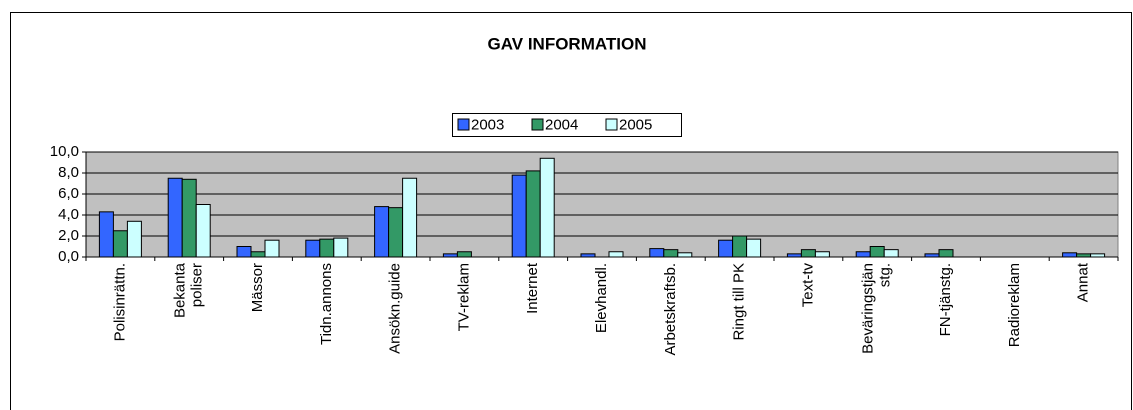  I want to click on x-tick-label: Radioreklam, so click(1014, 305).